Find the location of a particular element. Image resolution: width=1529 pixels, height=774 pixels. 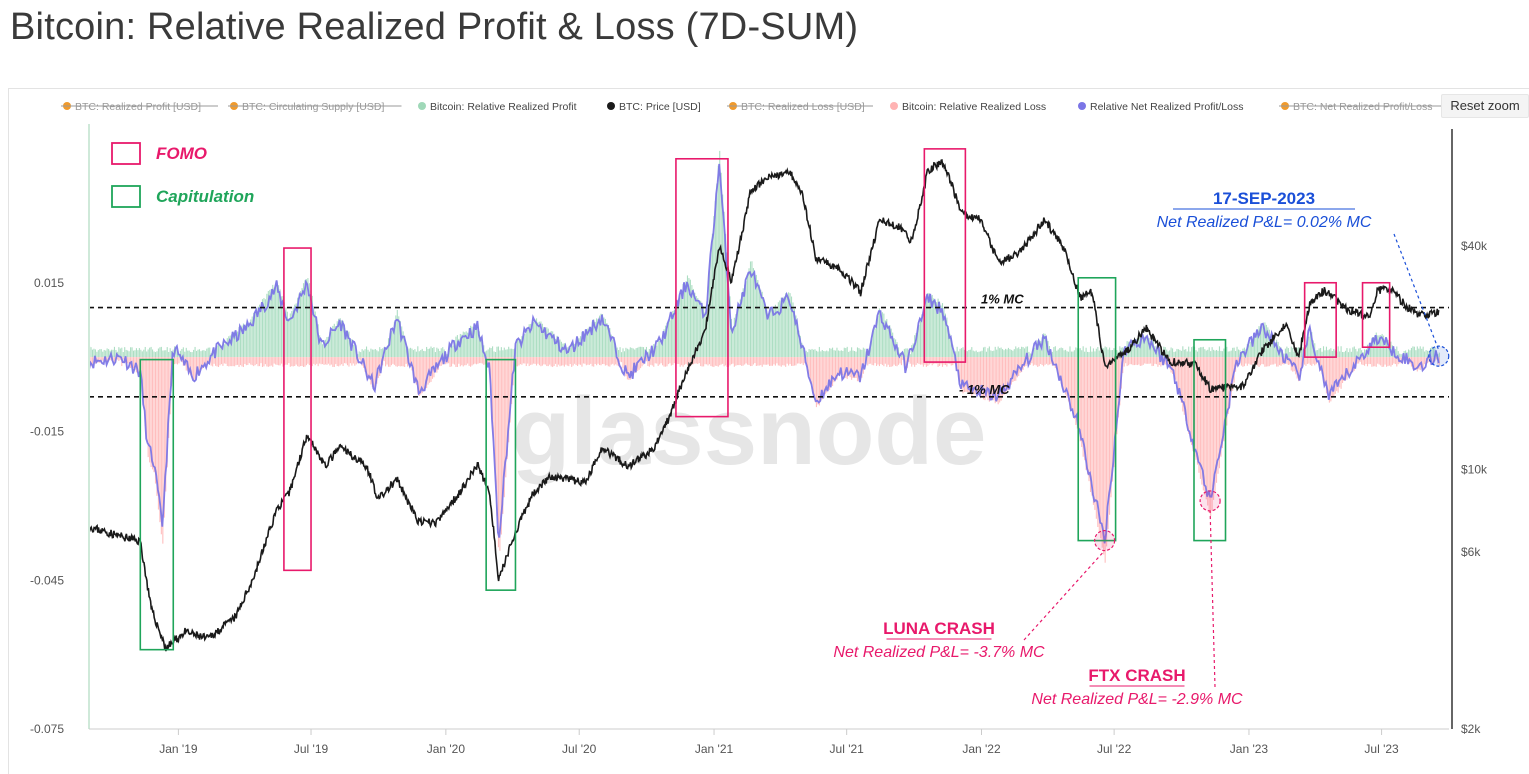

capitulation-box is located at coordinates (501, 474).